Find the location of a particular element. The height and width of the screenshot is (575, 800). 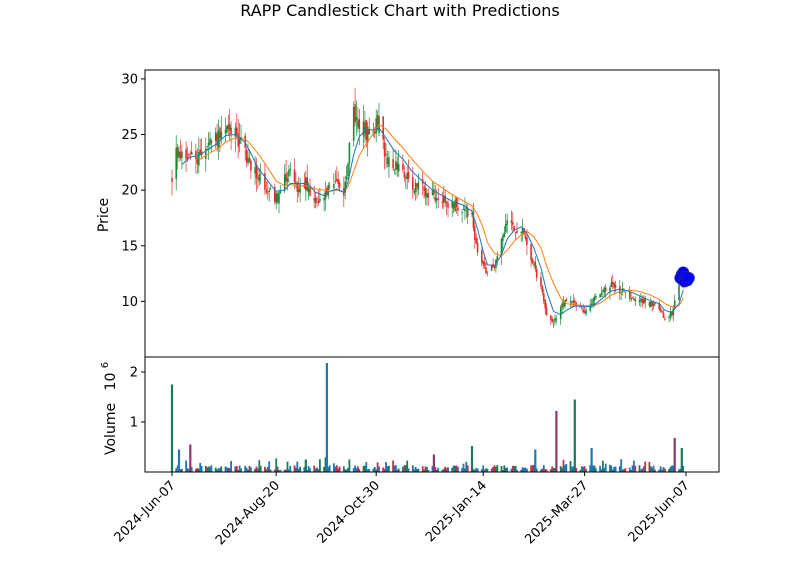

prediction-markers is located at coordinates (684, 277).